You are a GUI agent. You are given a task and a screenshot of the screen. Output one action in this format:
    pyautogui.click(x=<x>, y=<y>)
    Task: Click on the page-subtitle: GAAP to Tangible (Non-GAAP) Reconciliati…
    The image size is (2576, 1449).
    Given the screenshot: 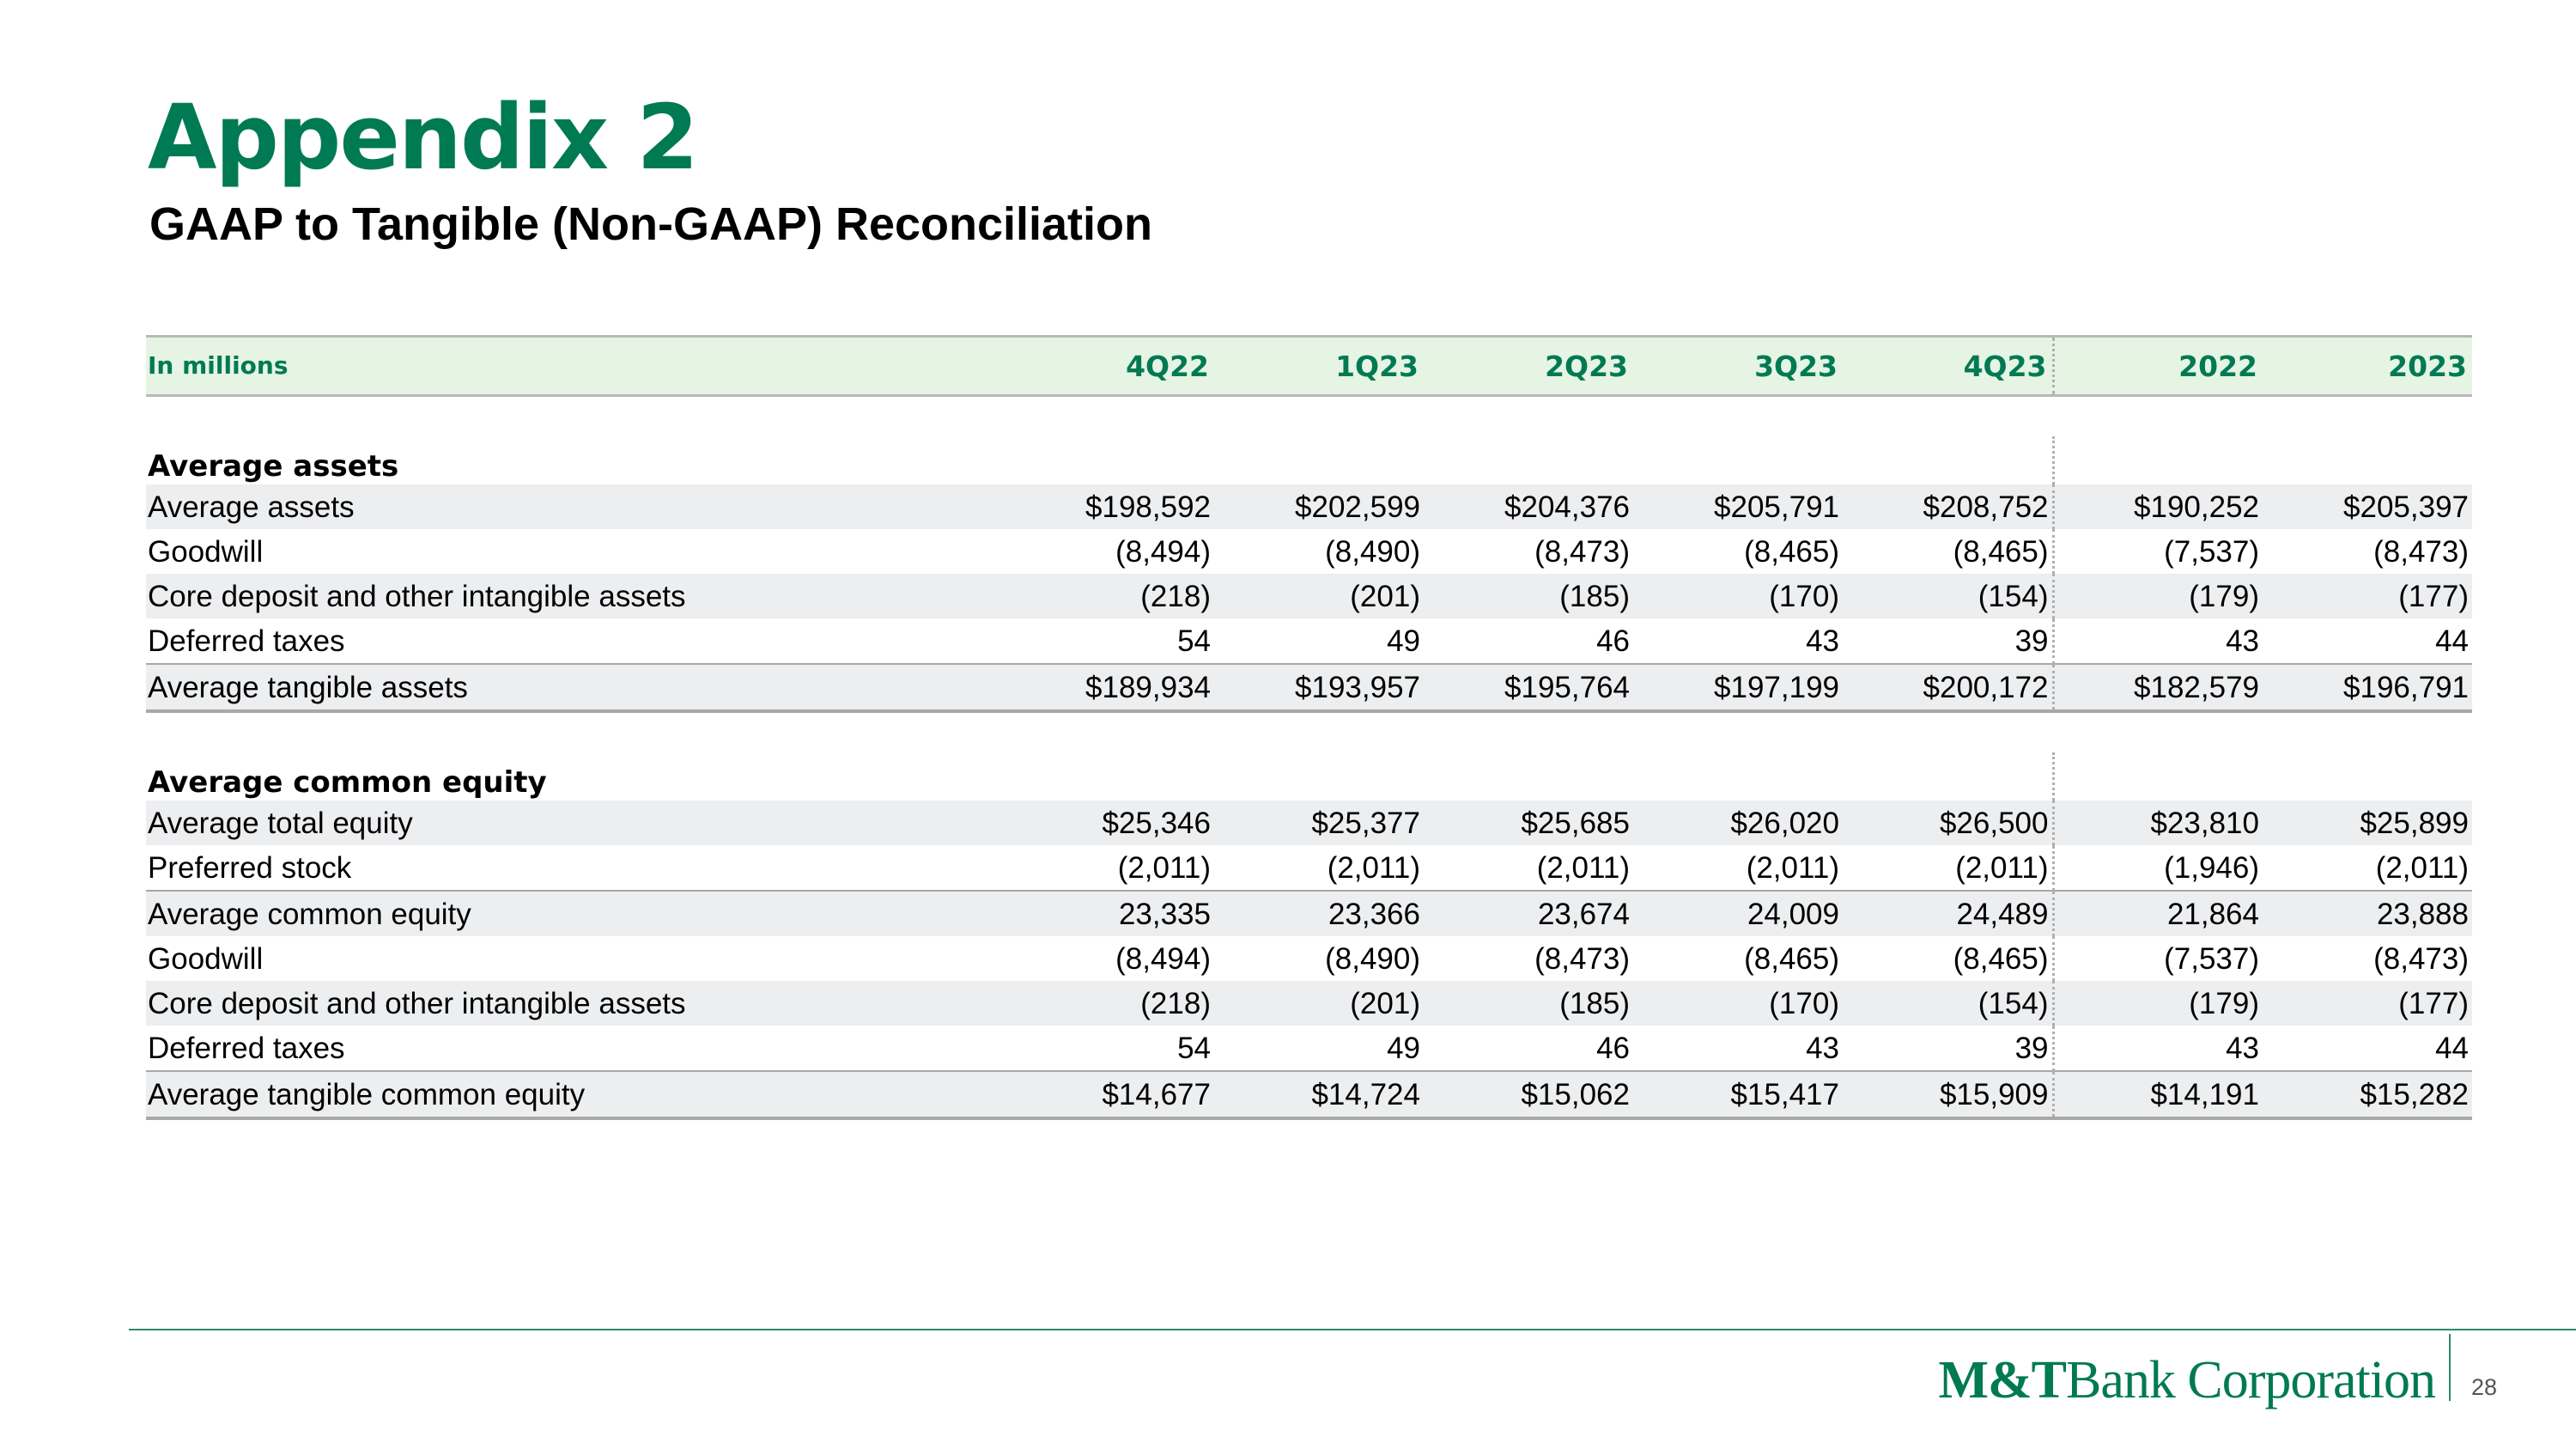 What is the action you would take?
    pyautogui.click(x=651, y=224)
    